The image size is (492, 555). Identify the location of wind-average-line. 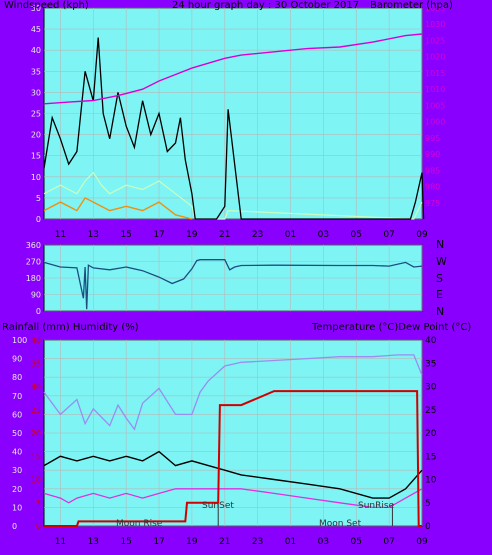
(233, 195).